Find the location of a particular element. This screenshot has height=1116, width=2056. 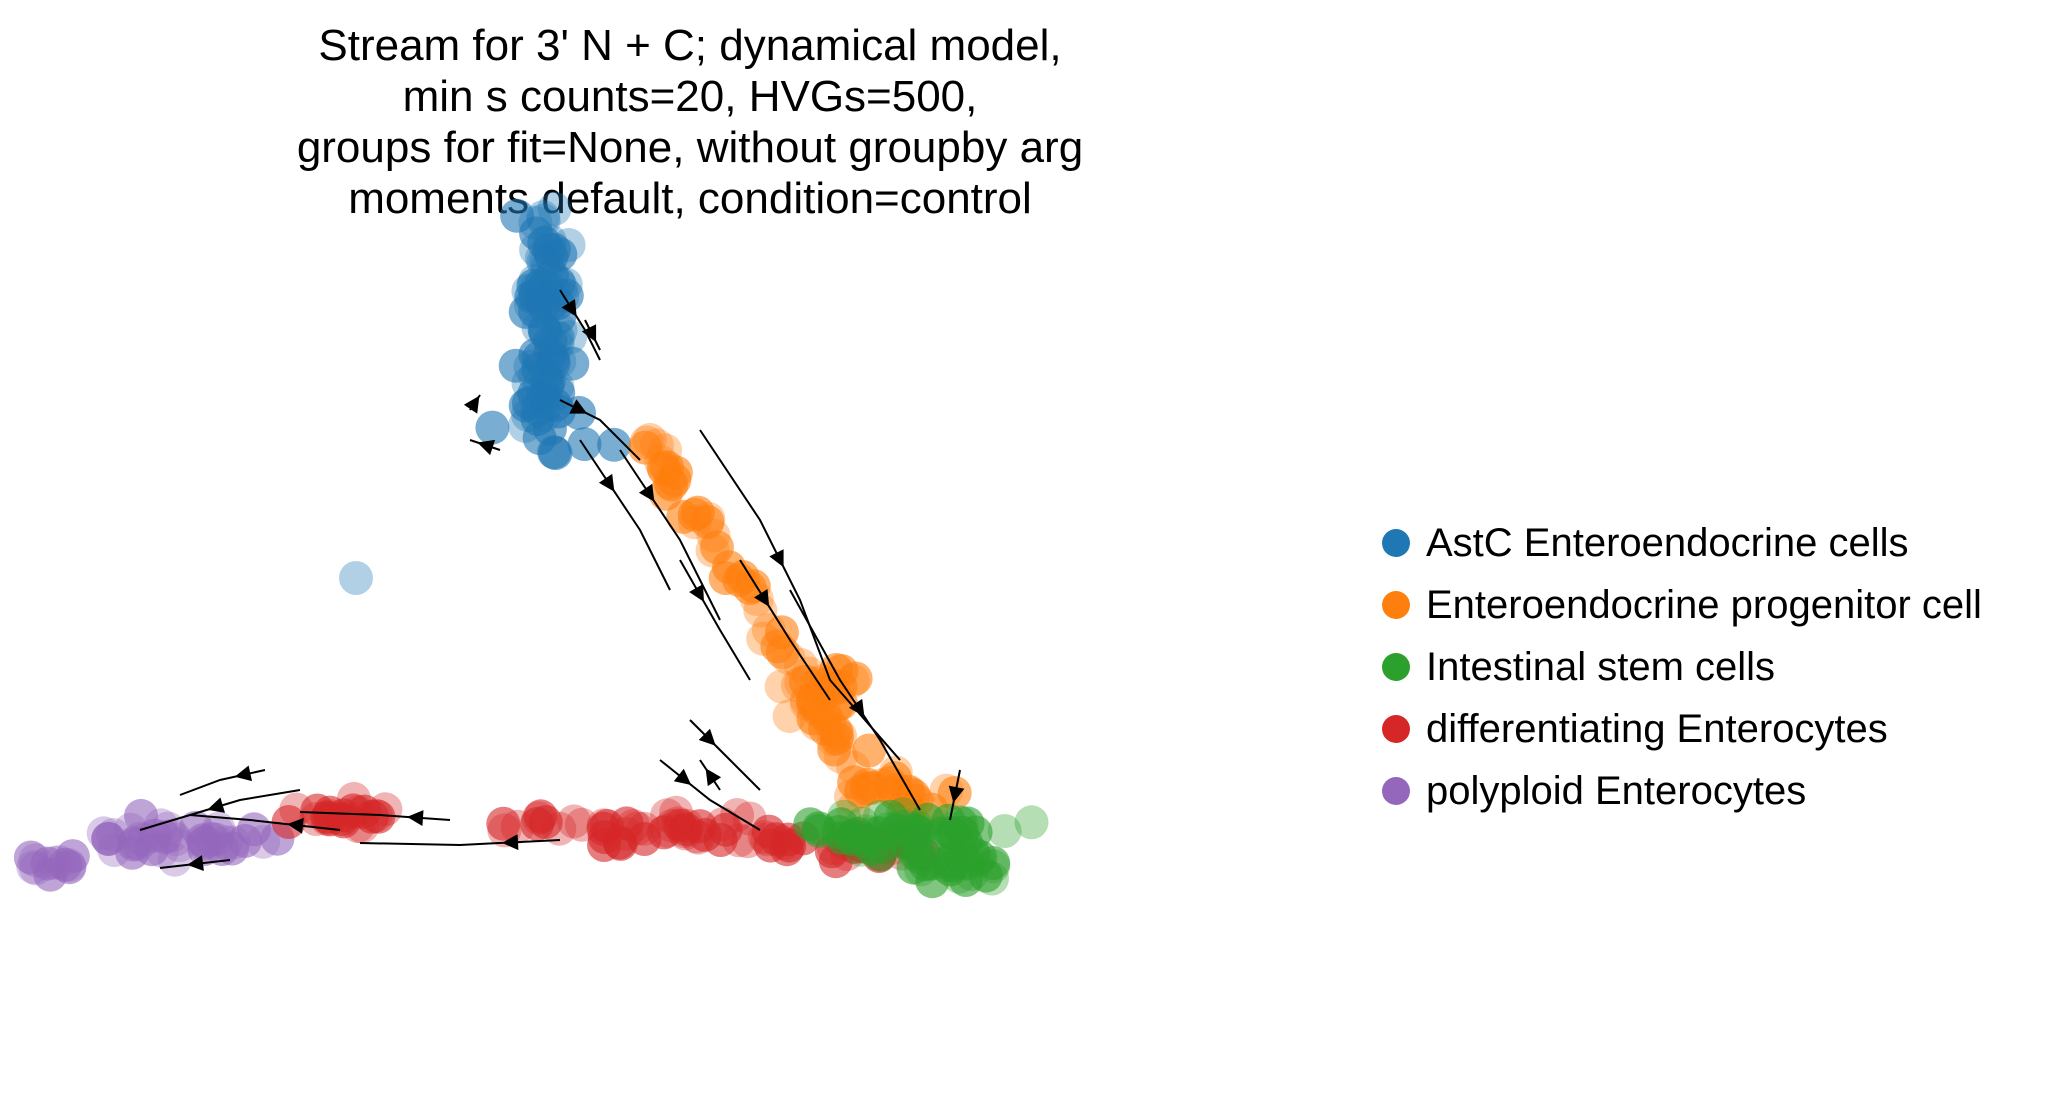

title-line: groups for fit=None, without groupby arg is located at coordinates (690, 147).